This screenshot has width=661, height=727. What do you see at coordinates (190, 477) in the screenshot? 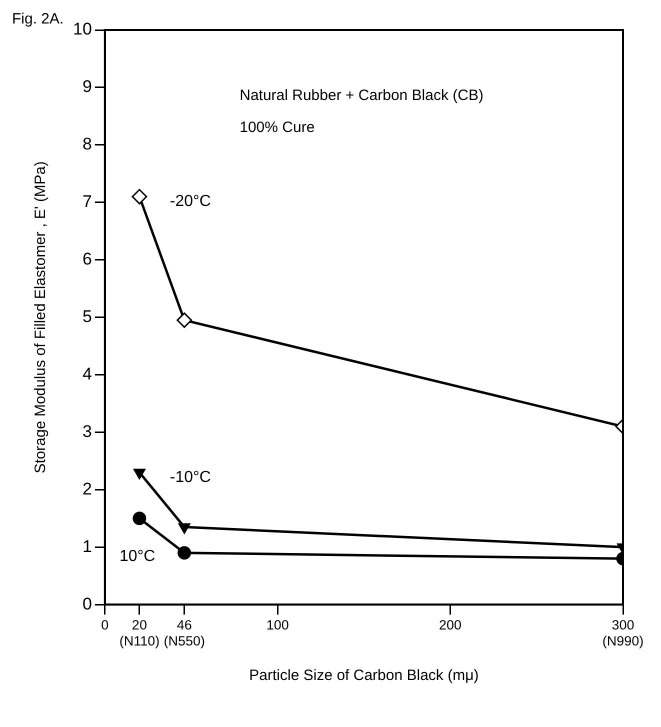
I see `series-label: -10°C` at bounding box center [190, 477].